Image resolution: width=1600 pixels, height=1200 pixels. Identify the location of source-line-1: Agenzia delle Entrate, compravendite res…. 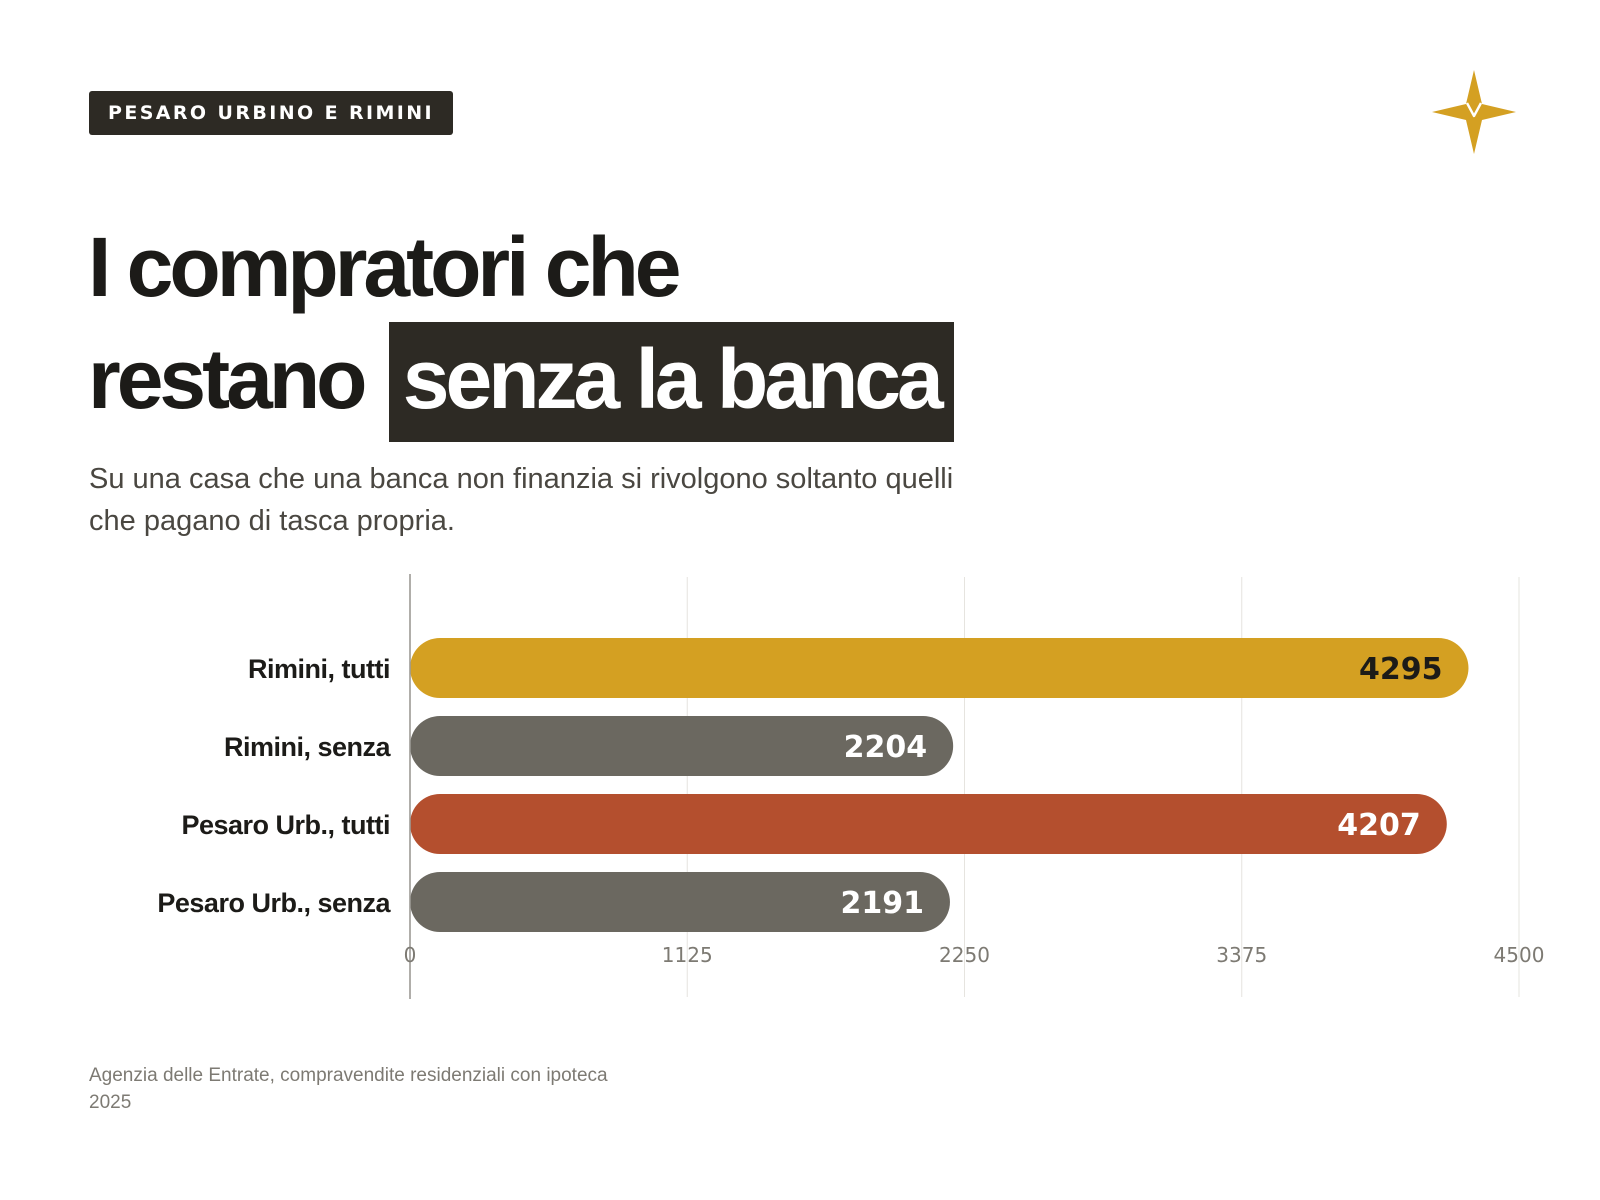
(348, 1075).